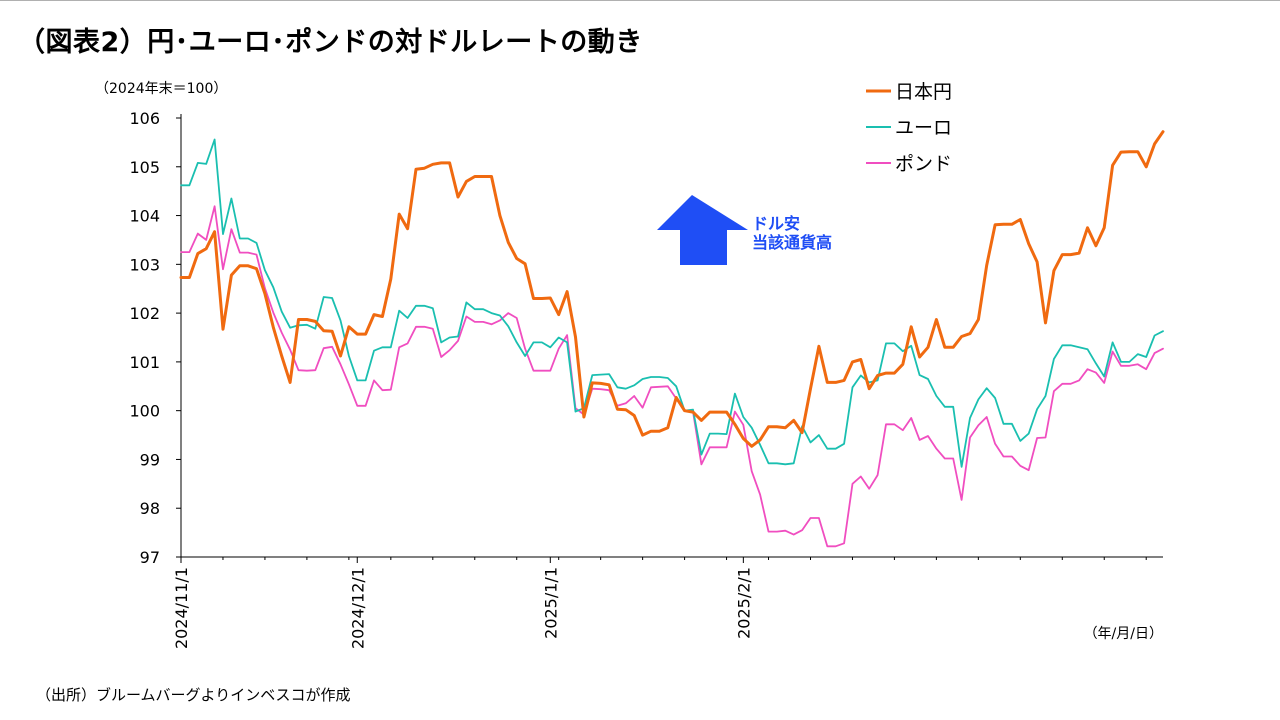  Describe the element at coordinates (144, 362) in the screenshot. I see `y-tick-label: 101` at that location.